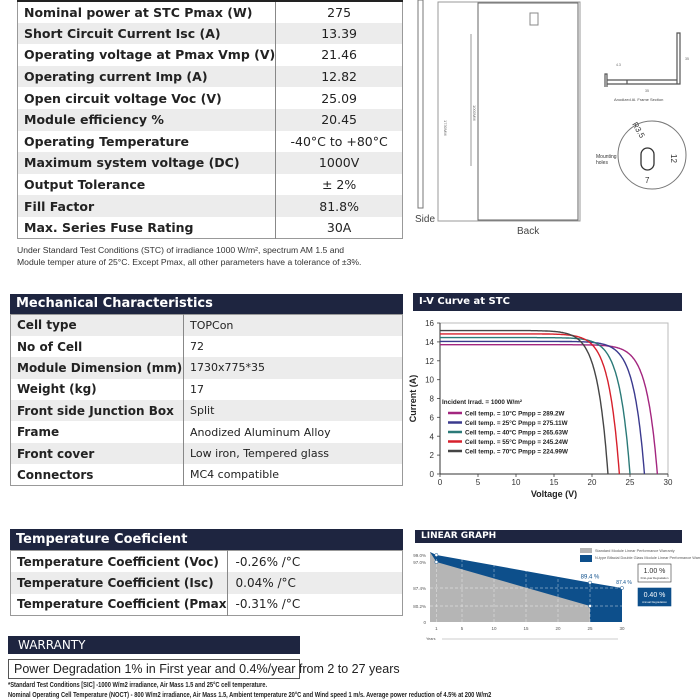 This screenshot has height=700, width=700. What do you see at coordinates (339, 227) in the screenshot?
I see `row-value: 30A` at bounding box center [339, 227].